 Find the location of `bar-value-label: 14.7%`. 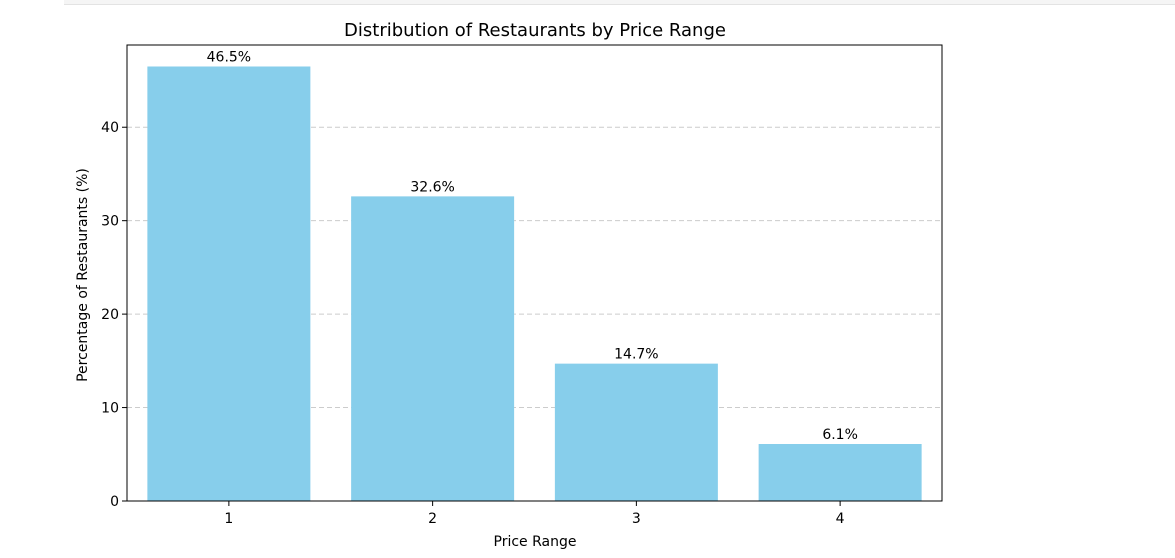

bar-value-label: 14.7% is located at coordinates (636, 355).